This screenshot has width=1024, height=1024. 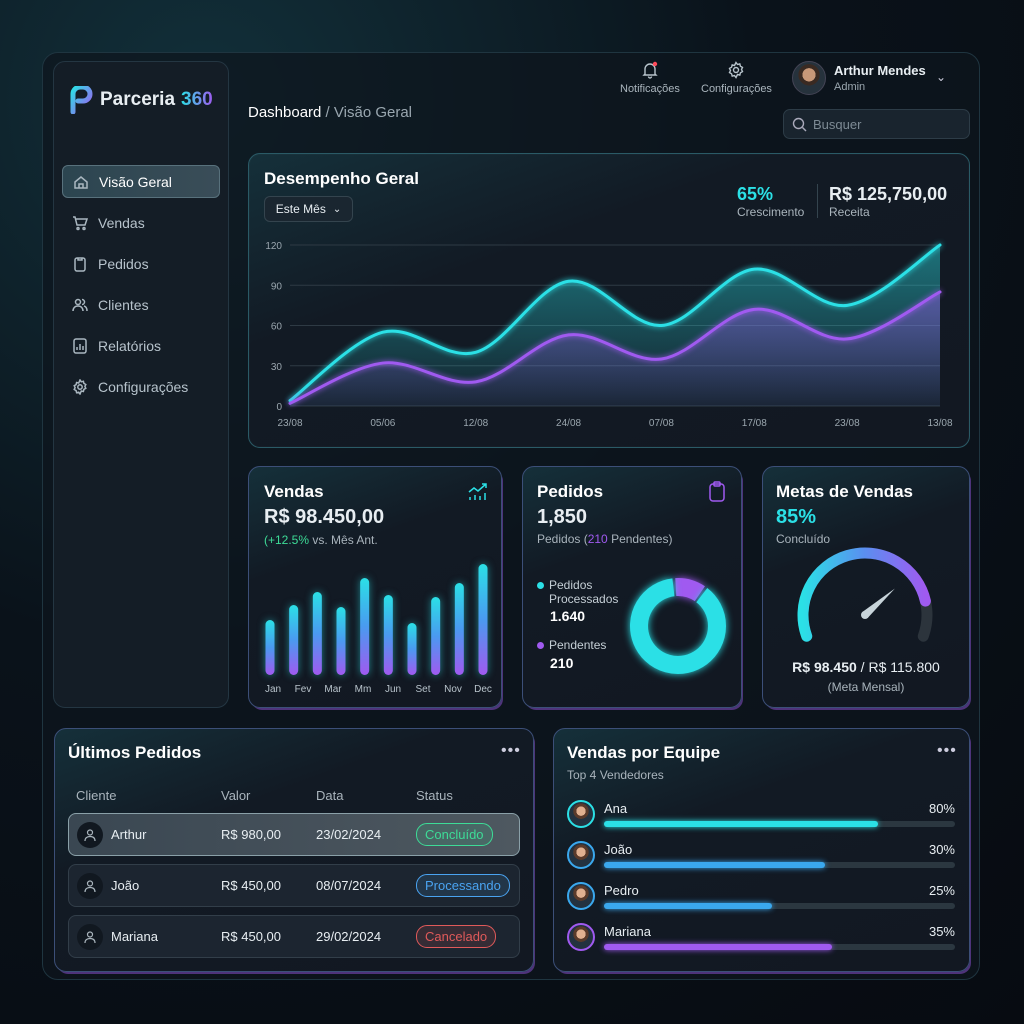 What do you see at coordinates (294, 936) in the screenshot?
I see `table-row: Mariana R$ 450,00 29/02/2024 Cancelado` at bounding box center [294, 936].